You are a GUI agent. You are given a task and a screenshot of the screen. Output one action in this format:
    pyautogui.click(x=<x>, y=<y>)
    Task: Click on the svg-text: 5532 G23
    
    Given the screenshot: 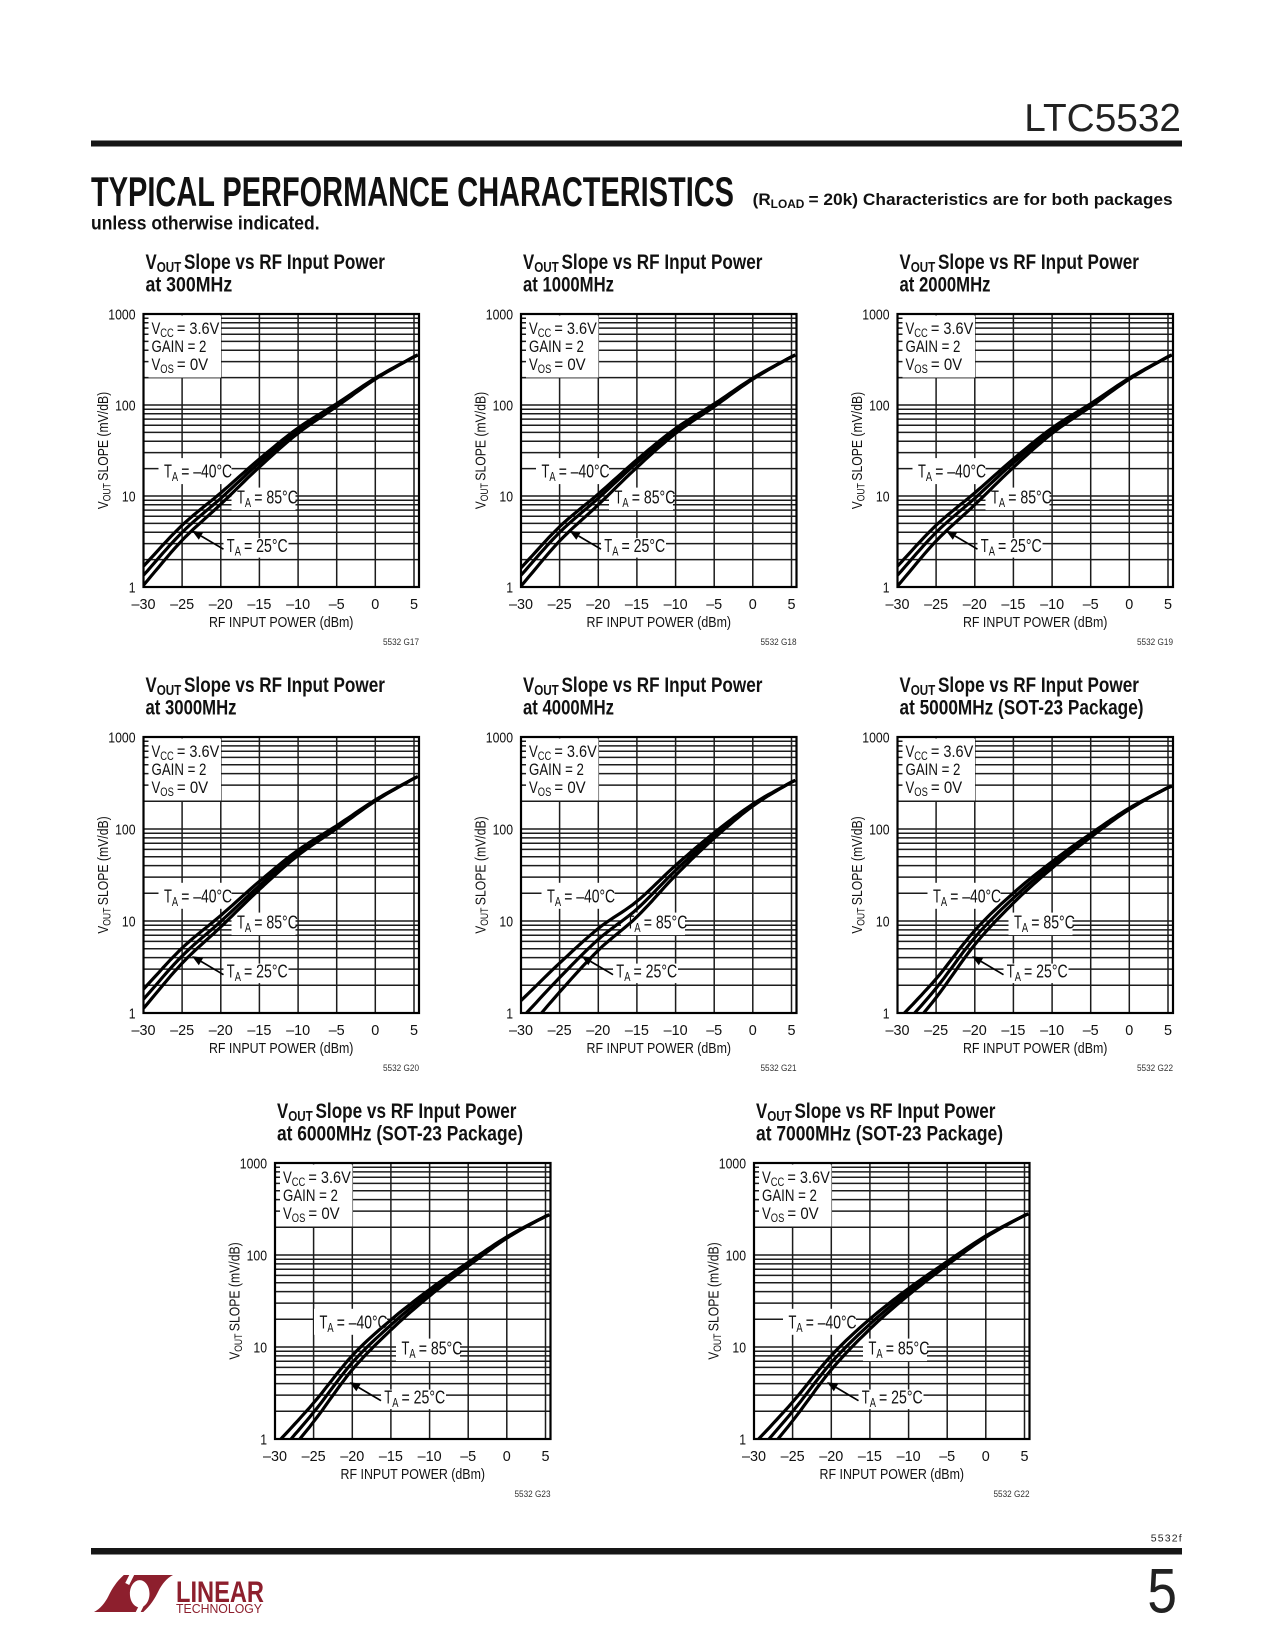 What is the action you would take?
    pyautogui.click(x=533, y=1494)
    